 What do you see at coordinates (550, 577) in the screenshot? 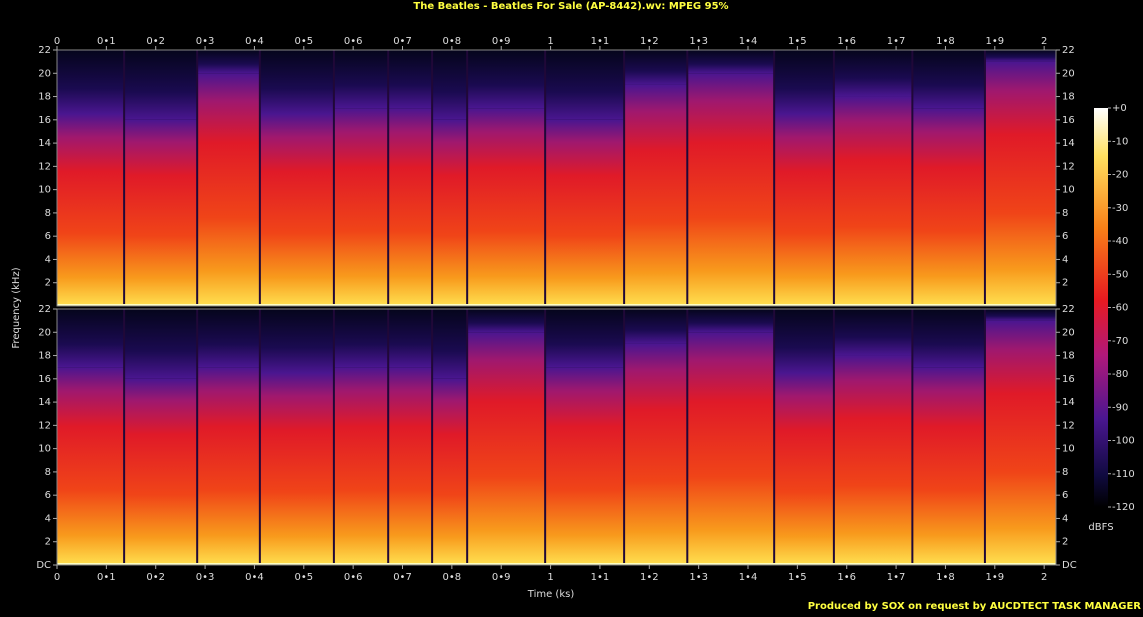
I see `x-tick-label: 1` at bounding box center [550, 577].